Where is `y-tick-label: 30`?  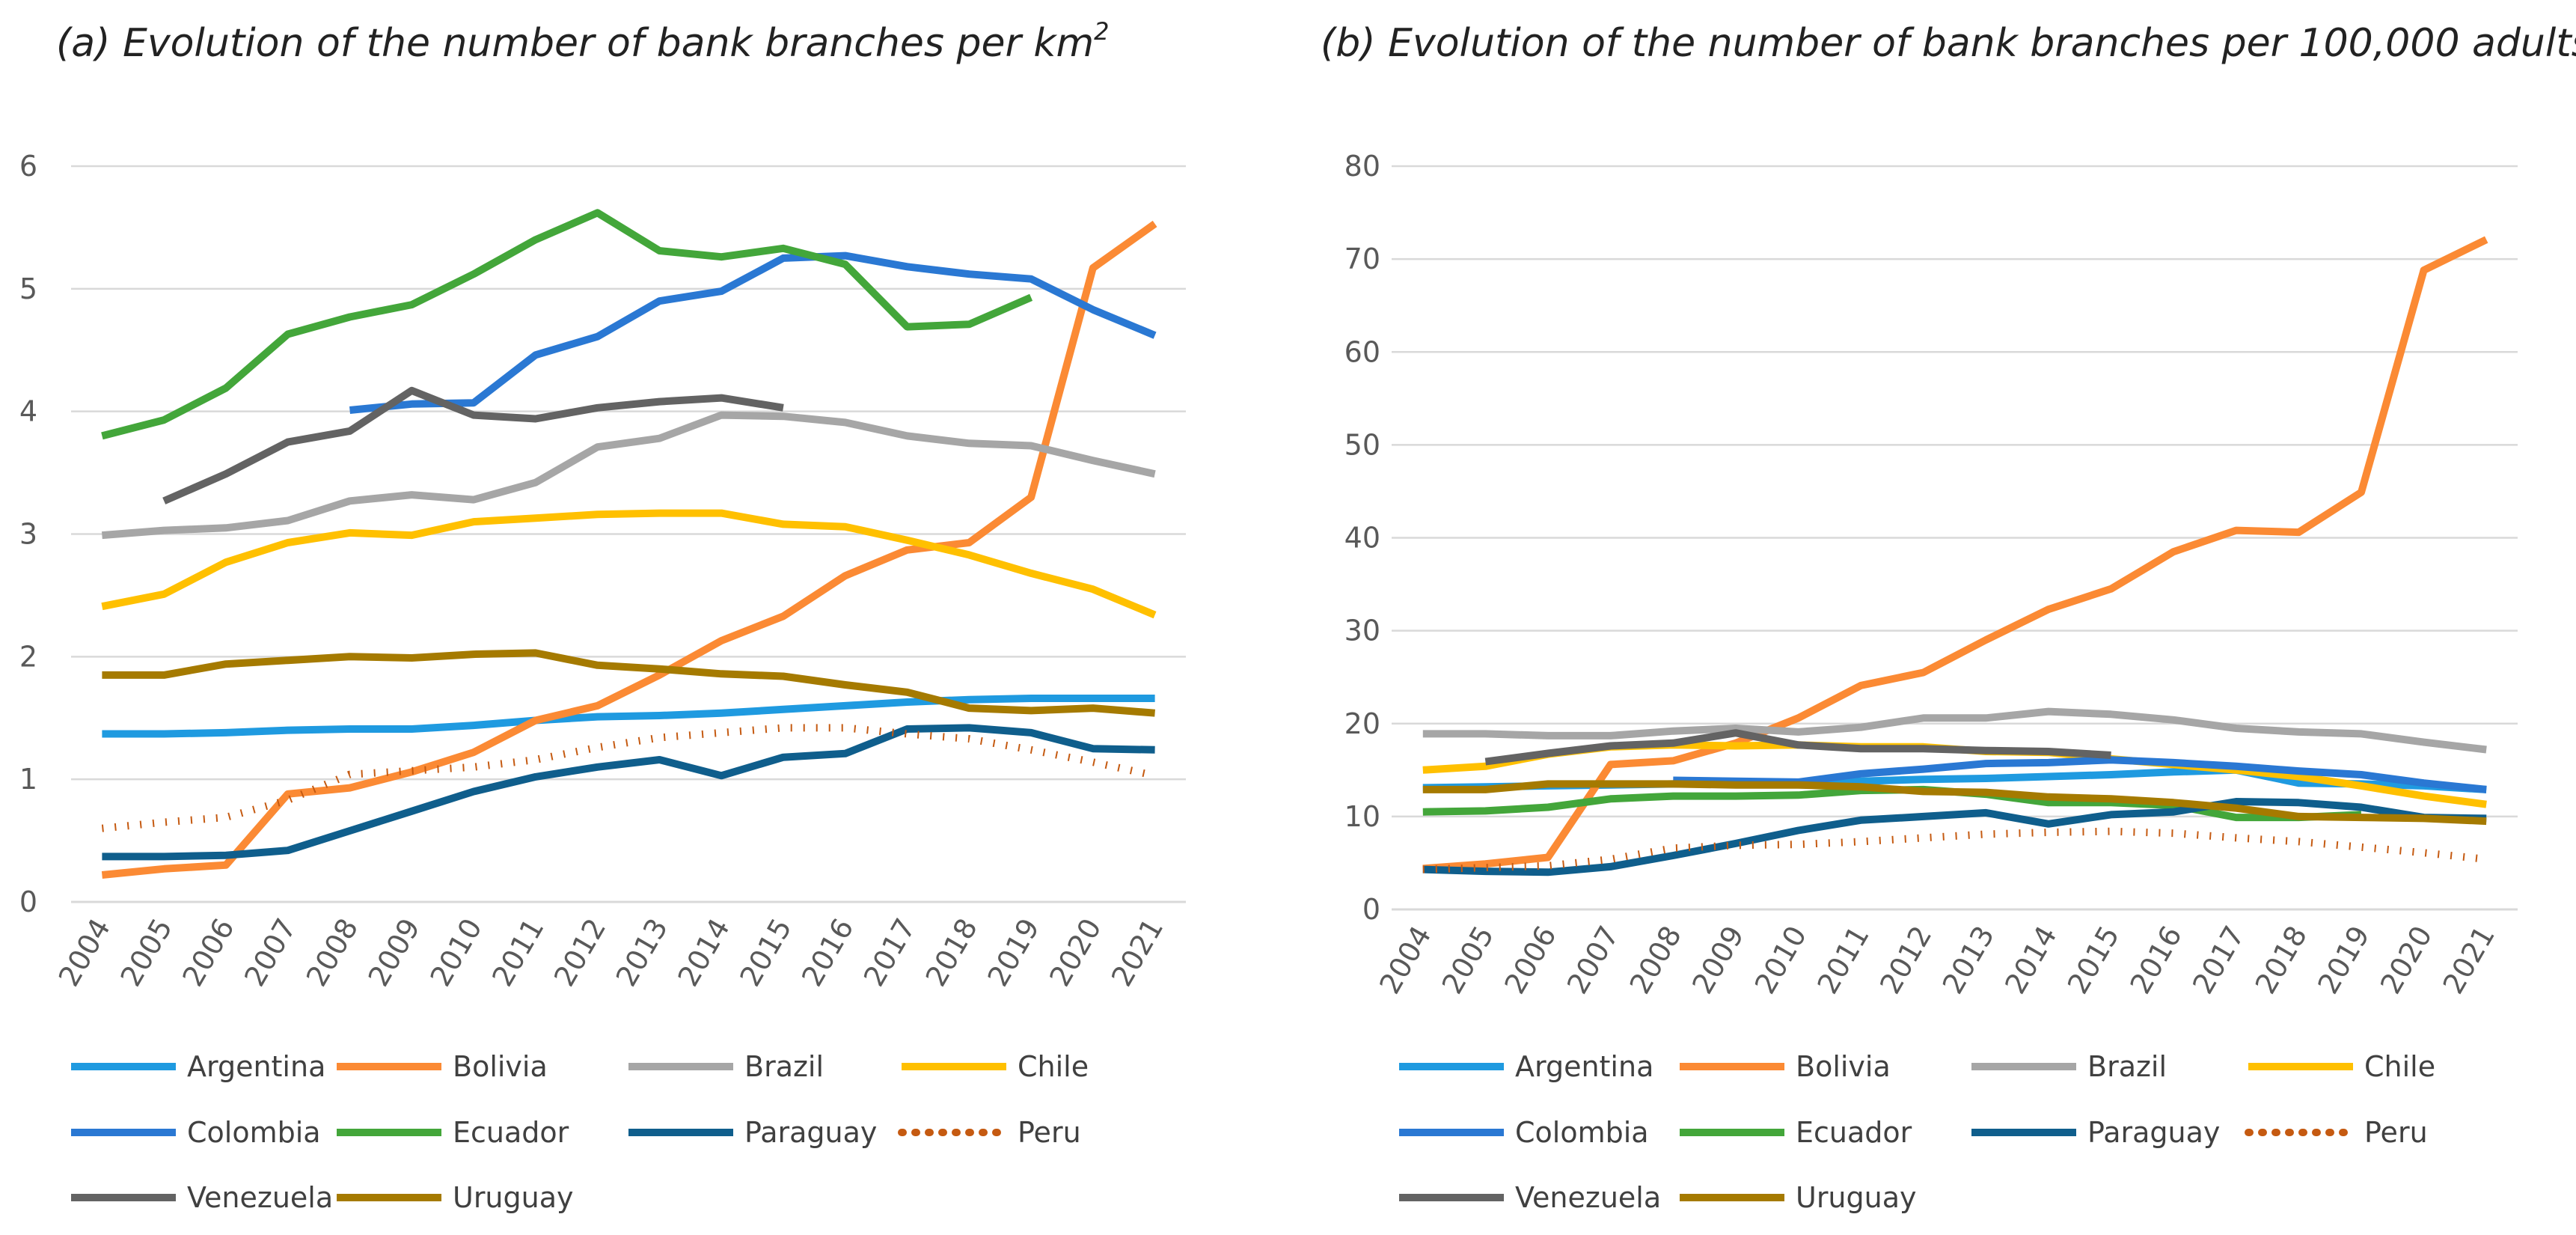
y-tick-label: 30 is located at coordinates (1362, 631).